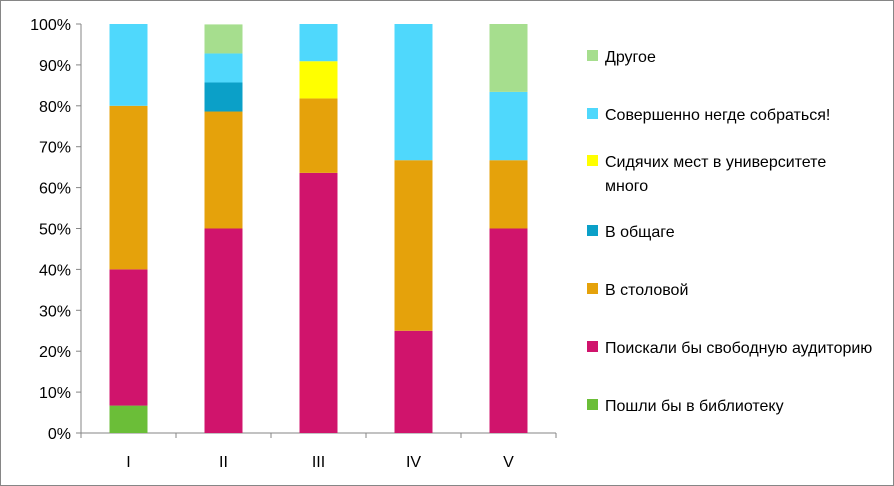  What do you see at coordinates (508, 462) in the screenshot?
I see `x-tick-label: V` at bounding box center [508, 462].